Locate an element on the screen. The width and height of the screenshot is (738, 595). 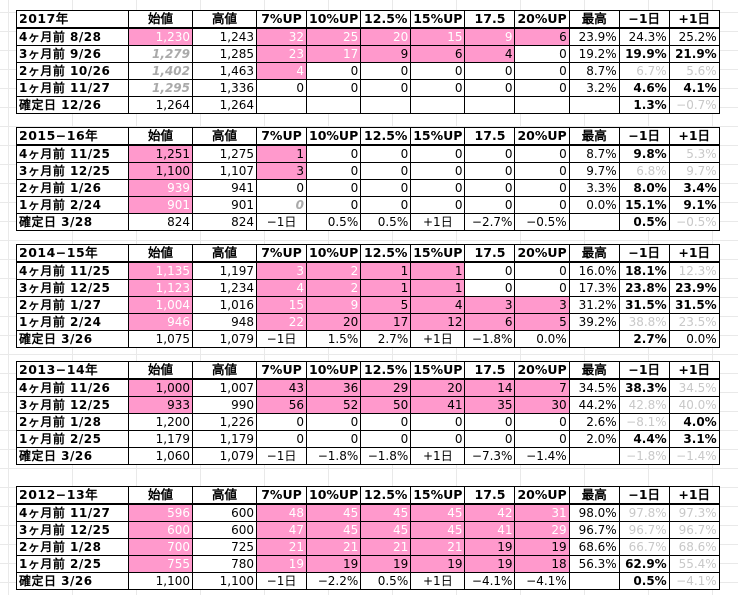
cell-up17-5: 41 is located at coordinates (490, 530).